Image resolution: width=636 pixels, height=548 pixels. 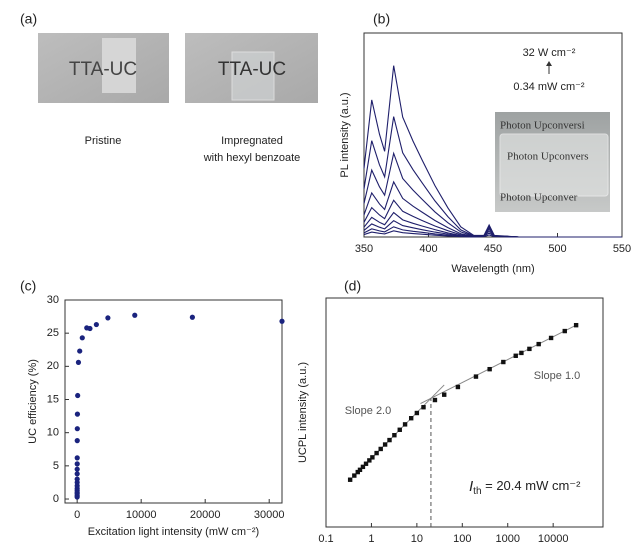 I want to click on y-tick-label: 25, so click(x=53, y=333).